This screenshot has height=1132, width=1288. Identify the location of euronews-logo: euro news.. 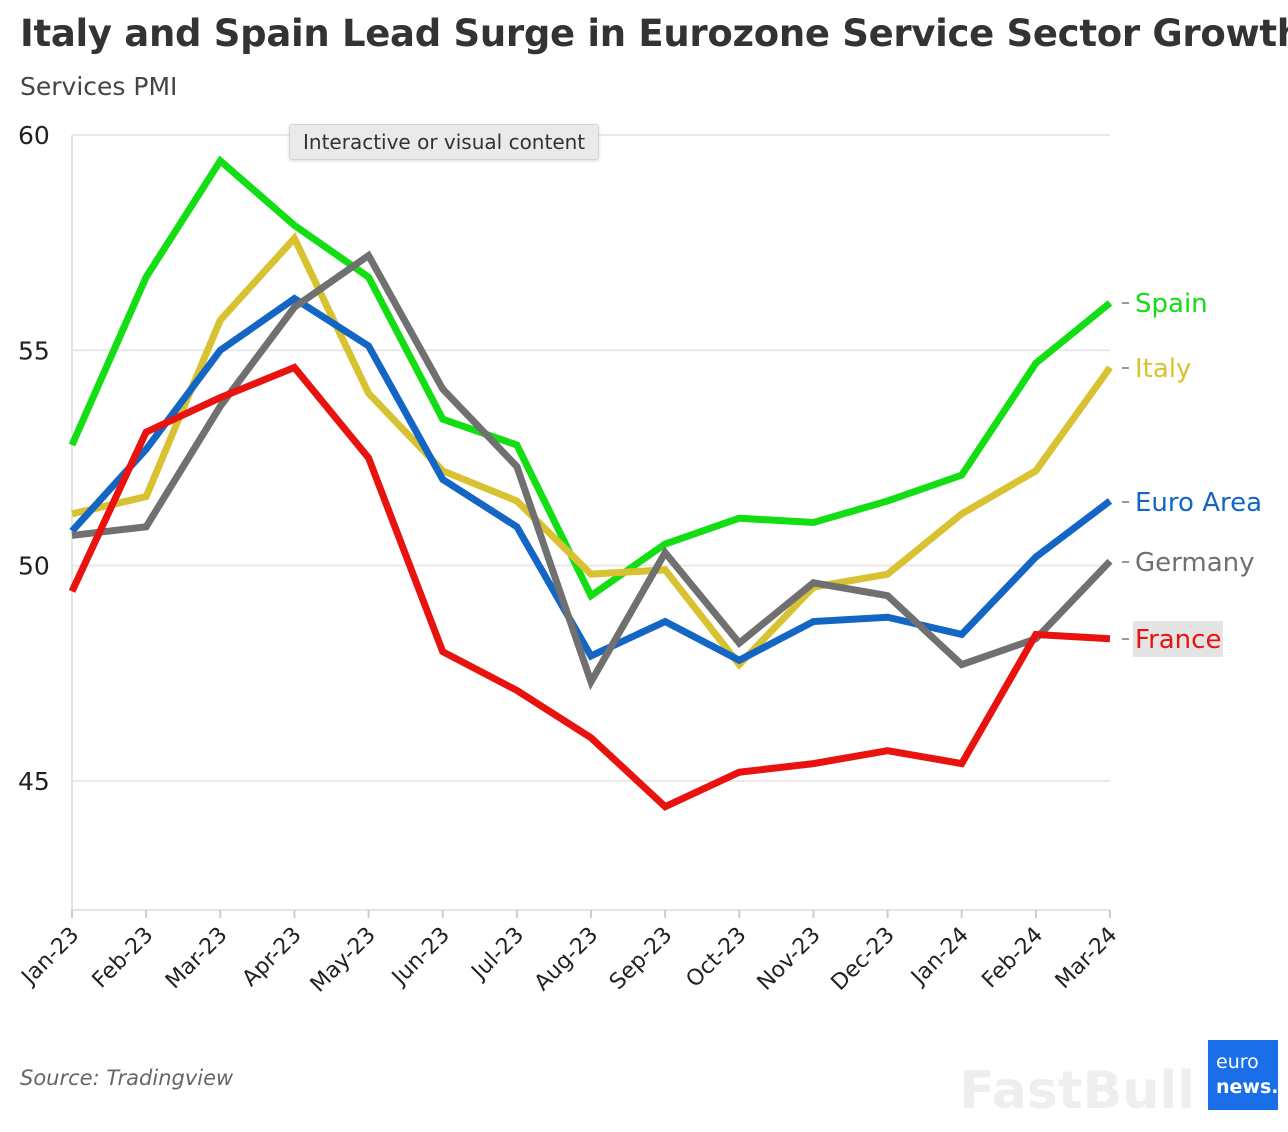
(1243, 1075).